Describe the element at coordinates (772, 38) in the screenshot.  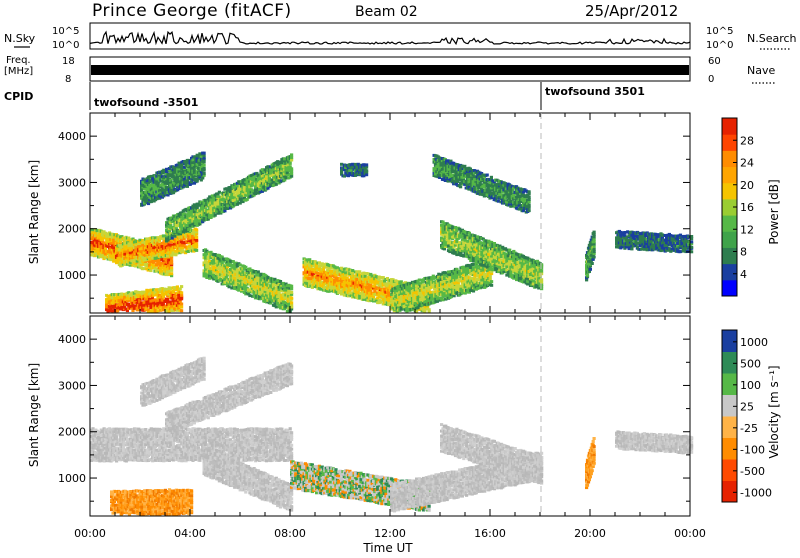
I see `nsearch-label: N.Search` at that location.